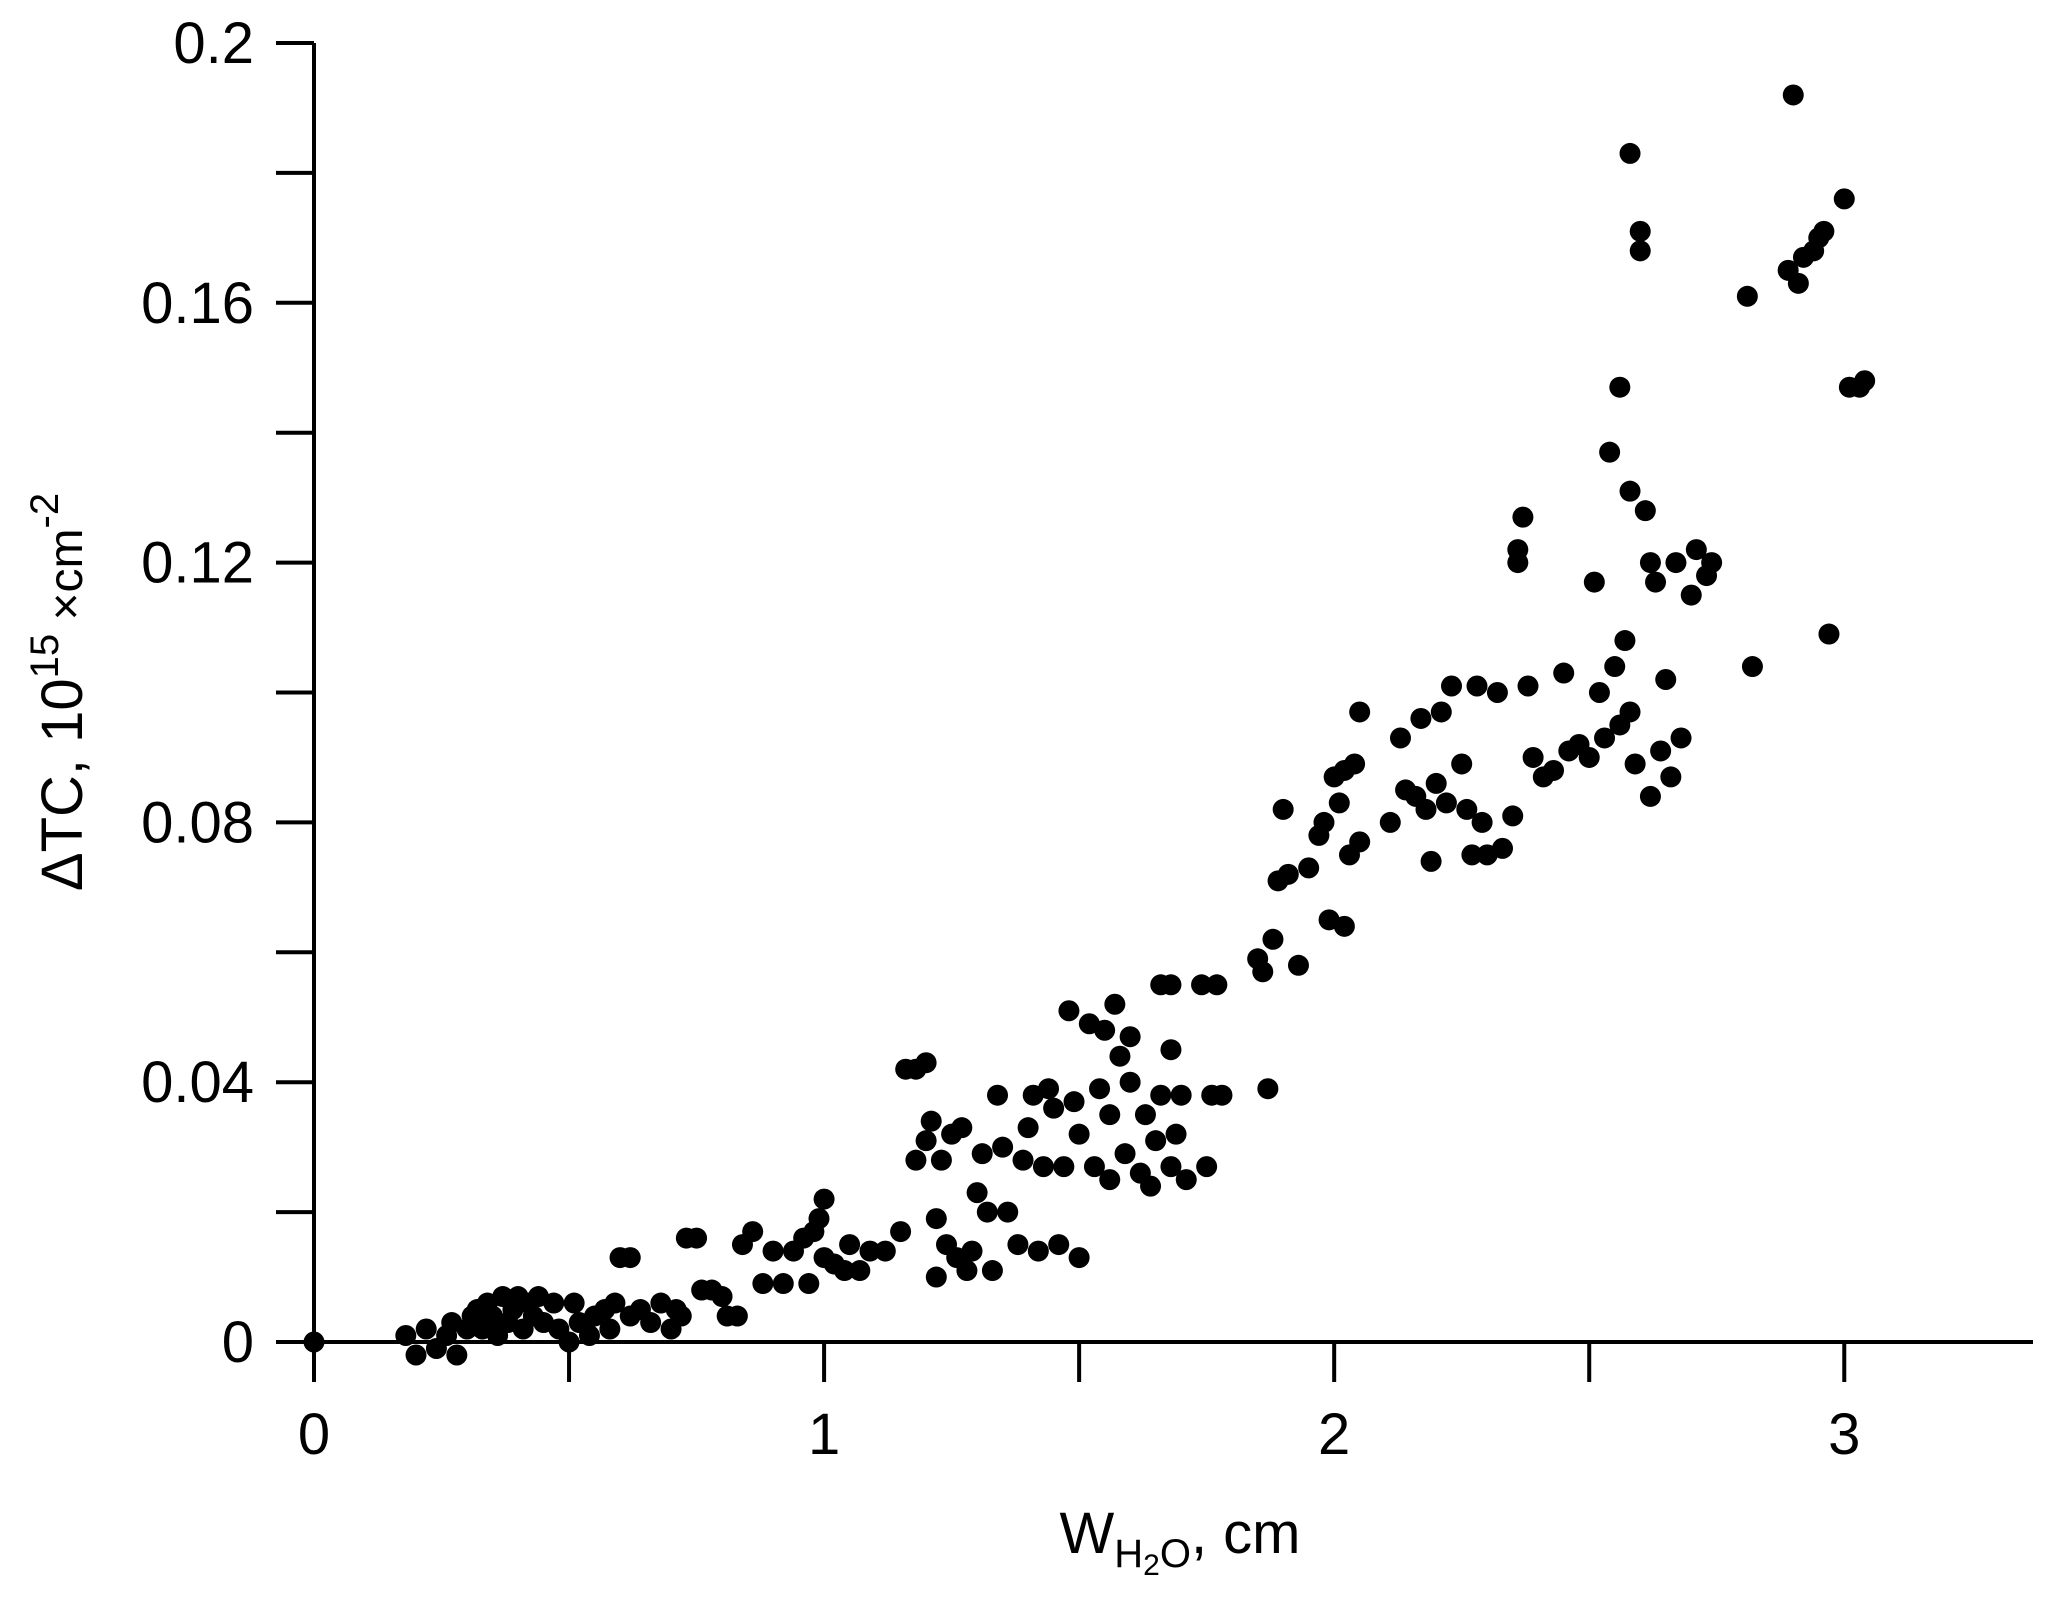 Image resolution: width=2067 pixels, height=1603 pixels. I want to click on y-tick-label: 0, so click(238, 1342).